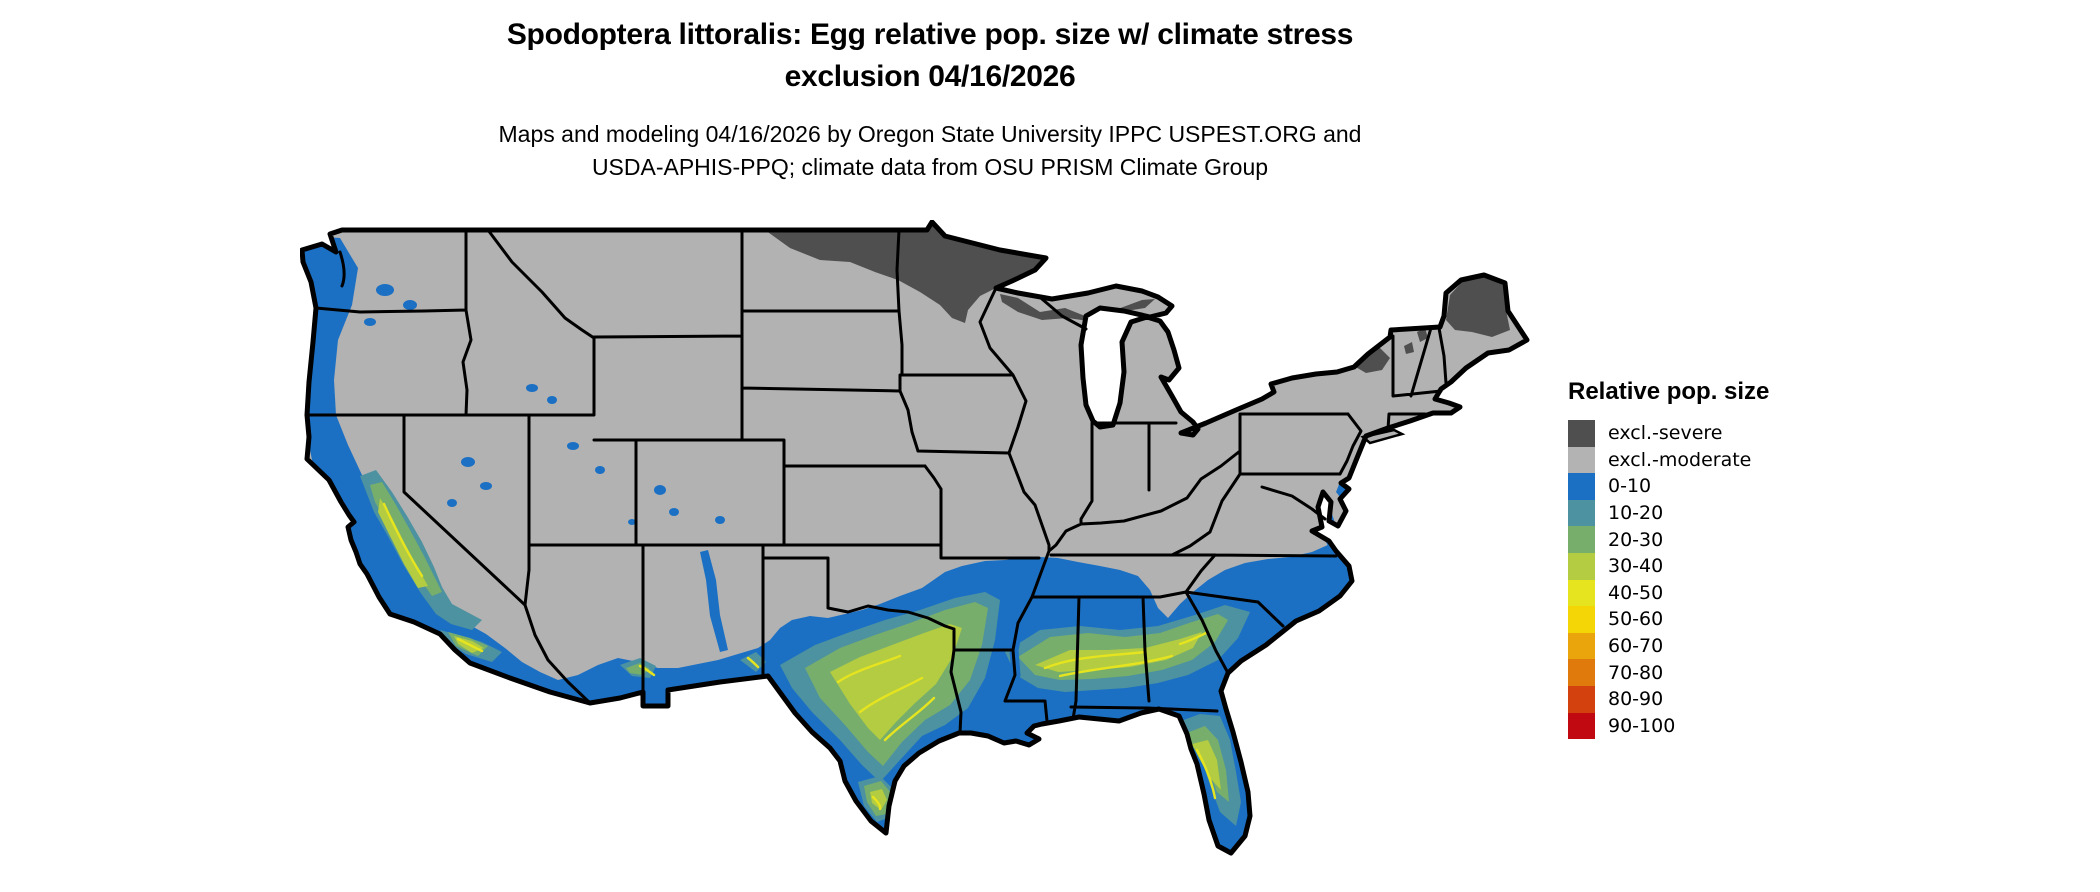 Image resolution: width=2100 pixels, height=892 pixels. I want to click on legend-entry: 90-100, so click(1668, 726).